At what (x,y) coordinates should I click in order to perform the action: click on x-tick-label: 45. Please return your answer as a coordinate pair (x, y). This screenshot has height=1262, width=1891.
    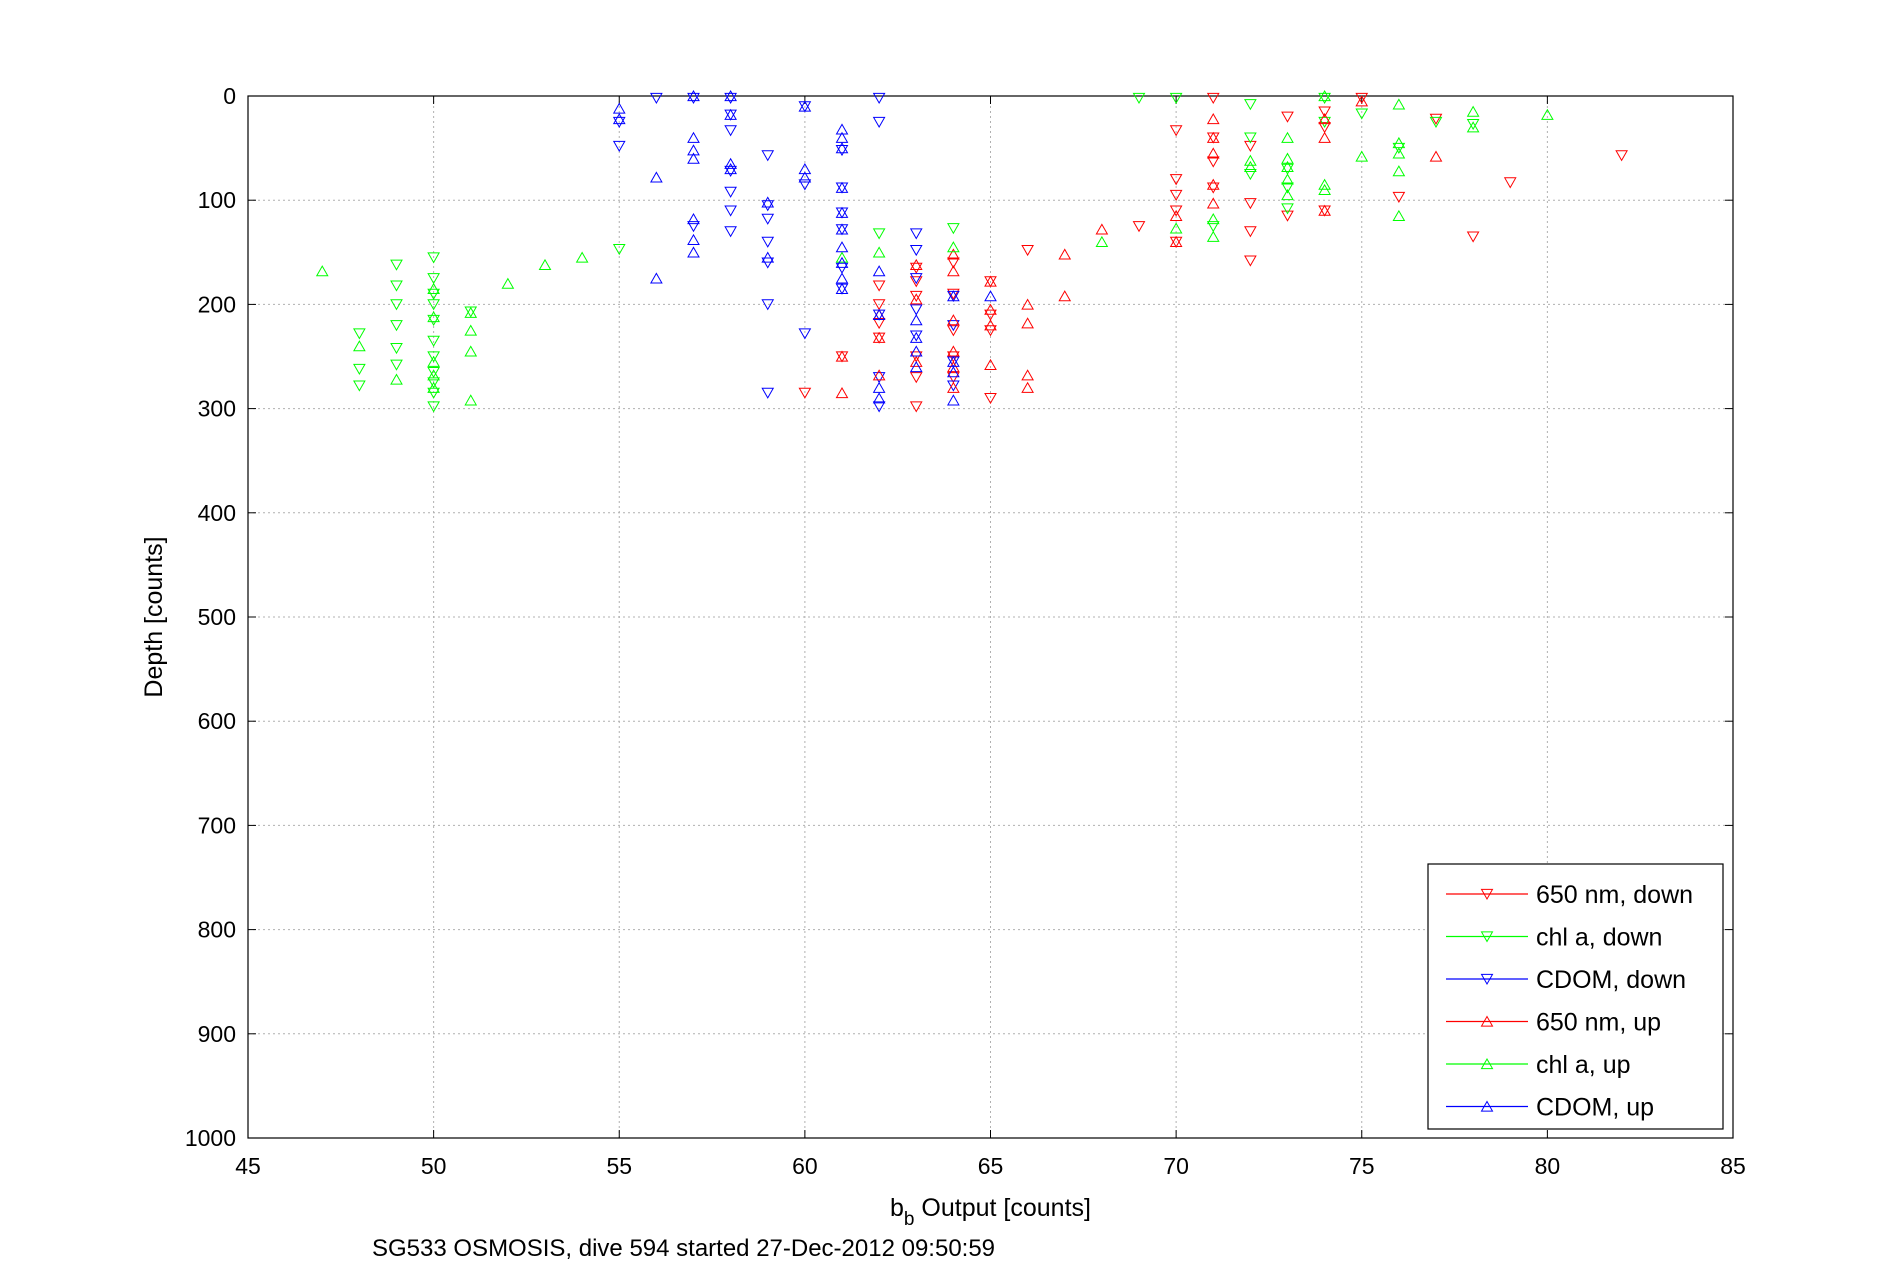
    Looking at the image, I should click on (248, 1166).